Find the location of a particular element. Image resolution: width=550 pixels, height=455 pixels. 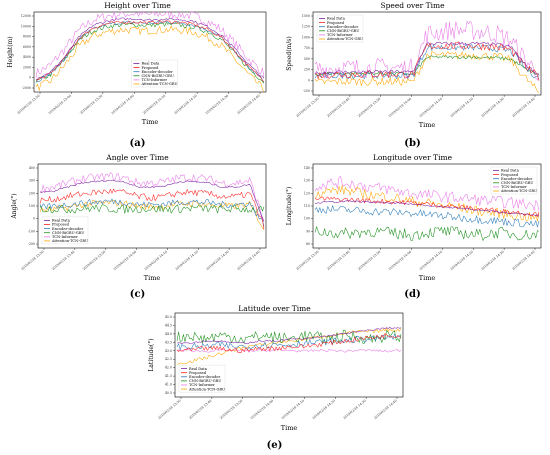

y-tick-label: 500 is located at coordinates (307, 59).